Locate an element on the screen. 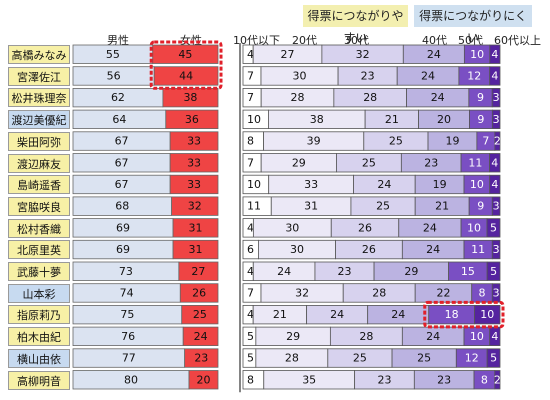 Image resolution: width=550 pixels, height=400 pixels. legend-badge-hard: 得票につながりにくい is located at coordinates (473, 25).